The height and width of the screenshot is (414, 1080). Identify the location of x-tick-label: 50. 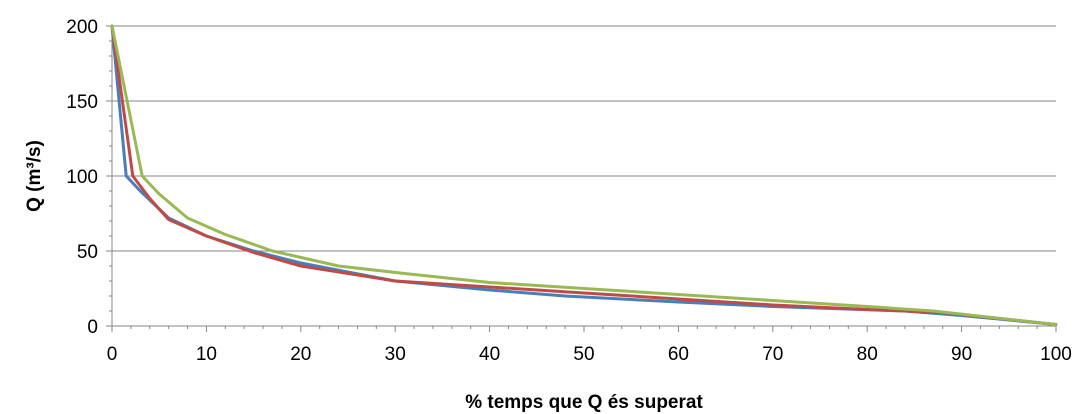
(583, 354).